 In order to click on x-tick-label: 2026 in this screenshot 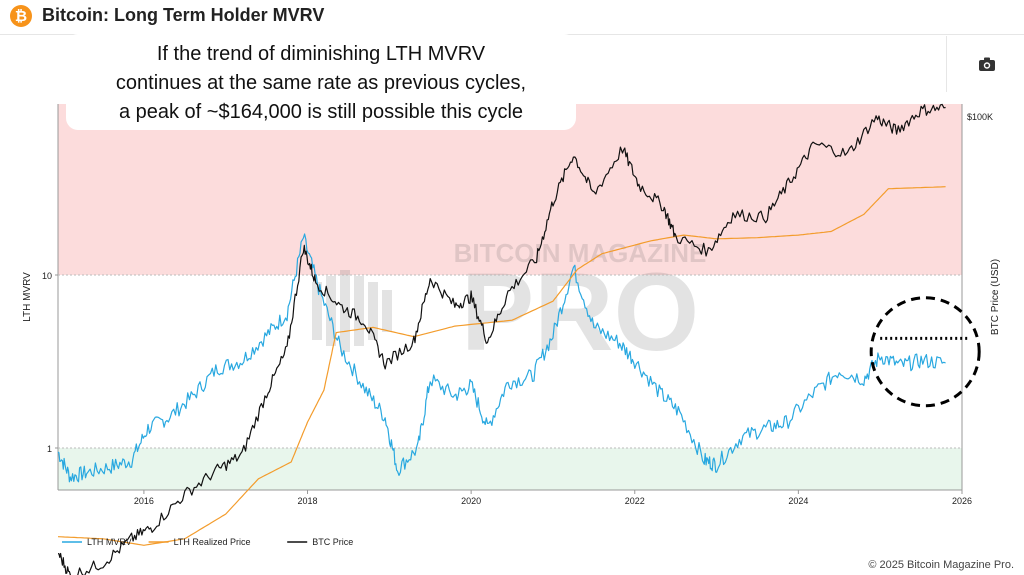, I will do `click(962, 501)`.